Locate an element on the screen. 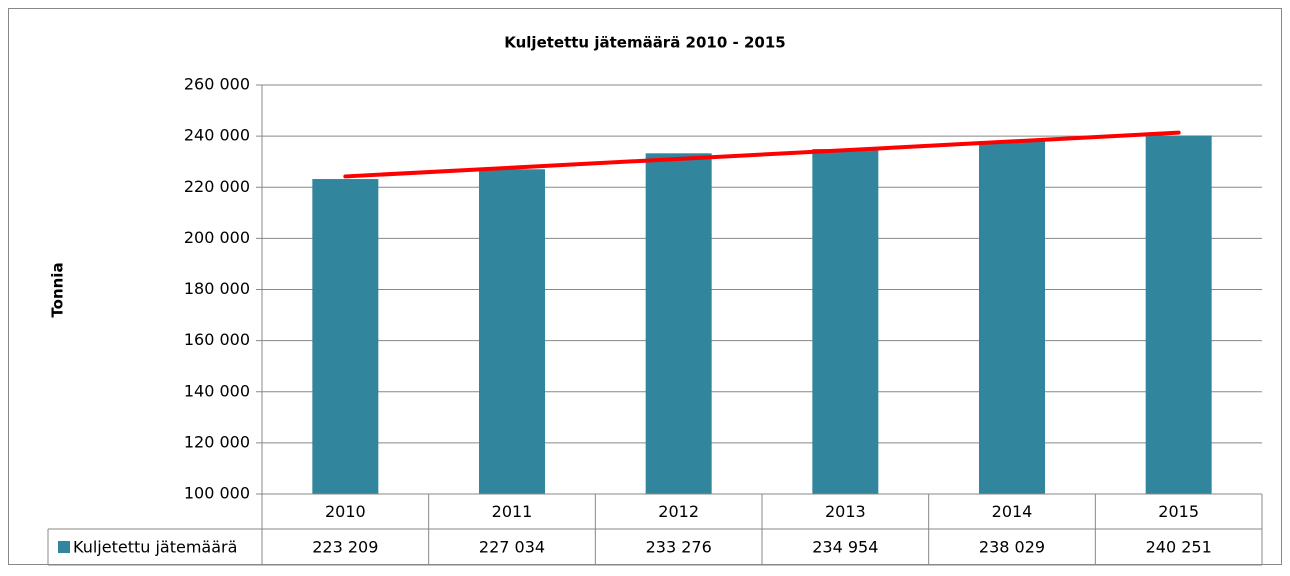 This screenshot has height=576, width=1290. table-value: 238 029 is located at coordinates (1012, 547).